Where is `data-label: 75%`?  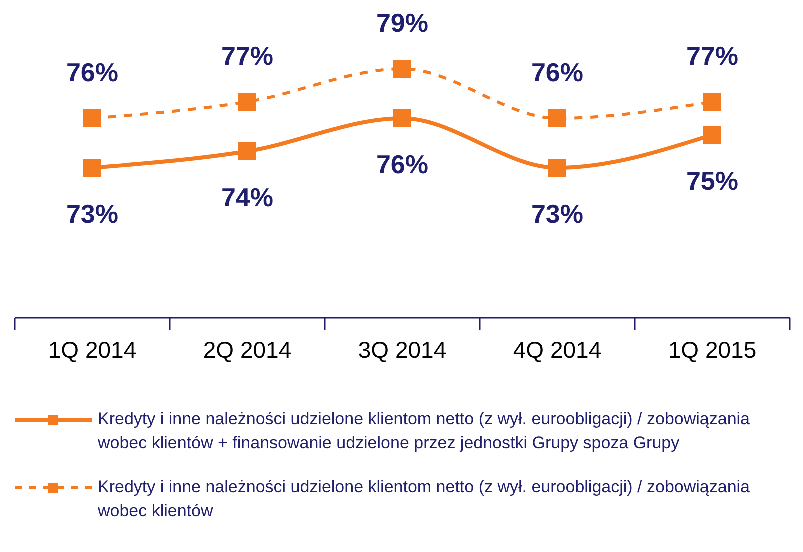 data-label: 75% is located at coordinates (712, 181).